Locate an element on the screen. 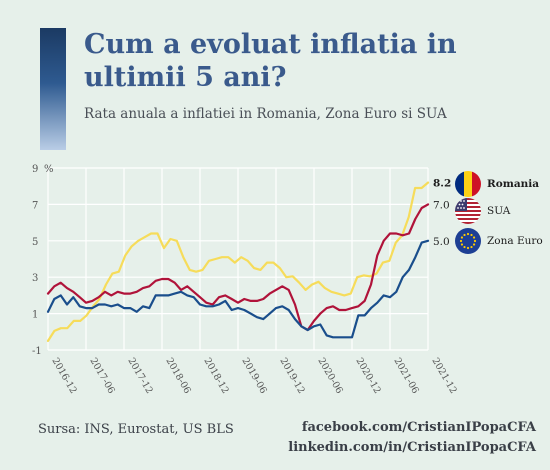  end-label-usa: 7.0 is located at coordinates (441, 205).